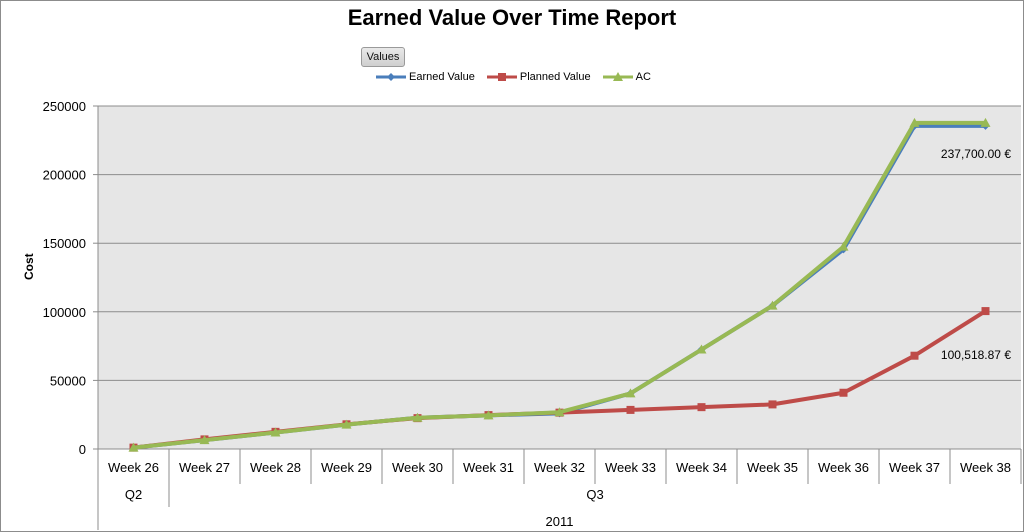  What do you see at coordinates (643, 77) in the screenshot?
I see `legend-label-ac: AC` at bounding box center [643, 77].